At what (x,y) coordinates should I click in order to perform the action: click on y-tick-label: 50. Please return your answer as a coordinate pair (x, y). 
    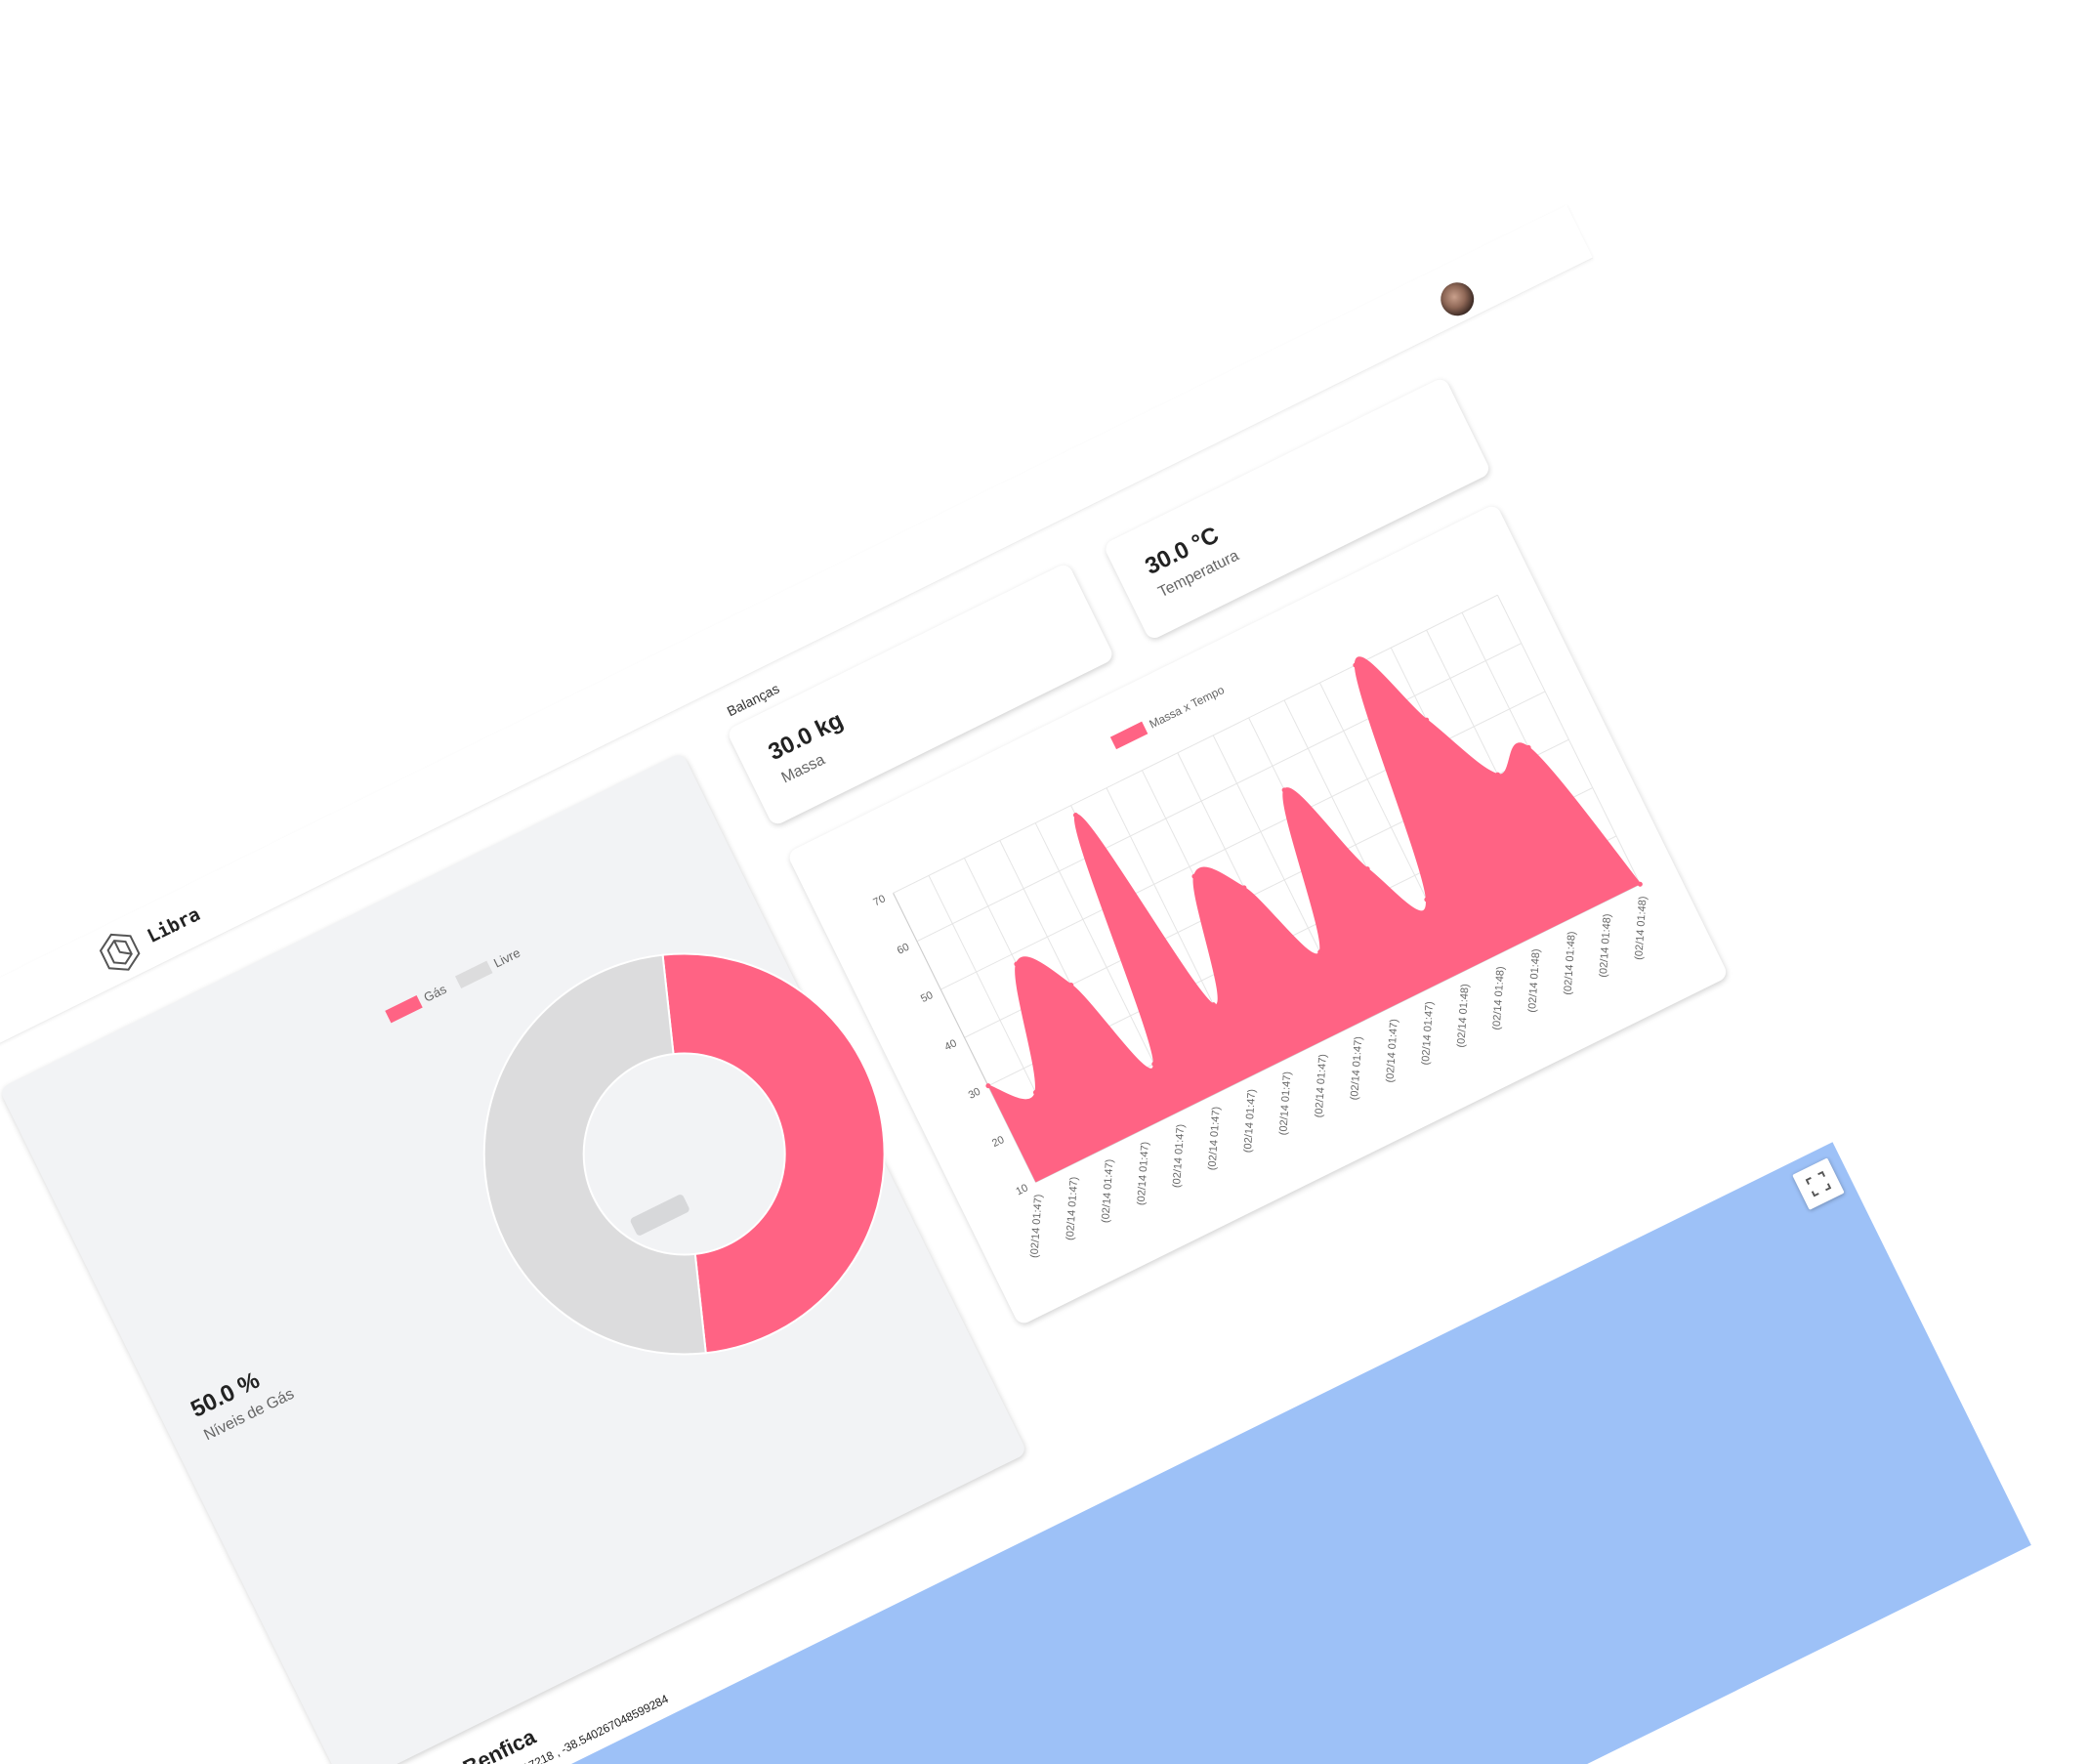
    Looking at the image, I should click on (927, 997).